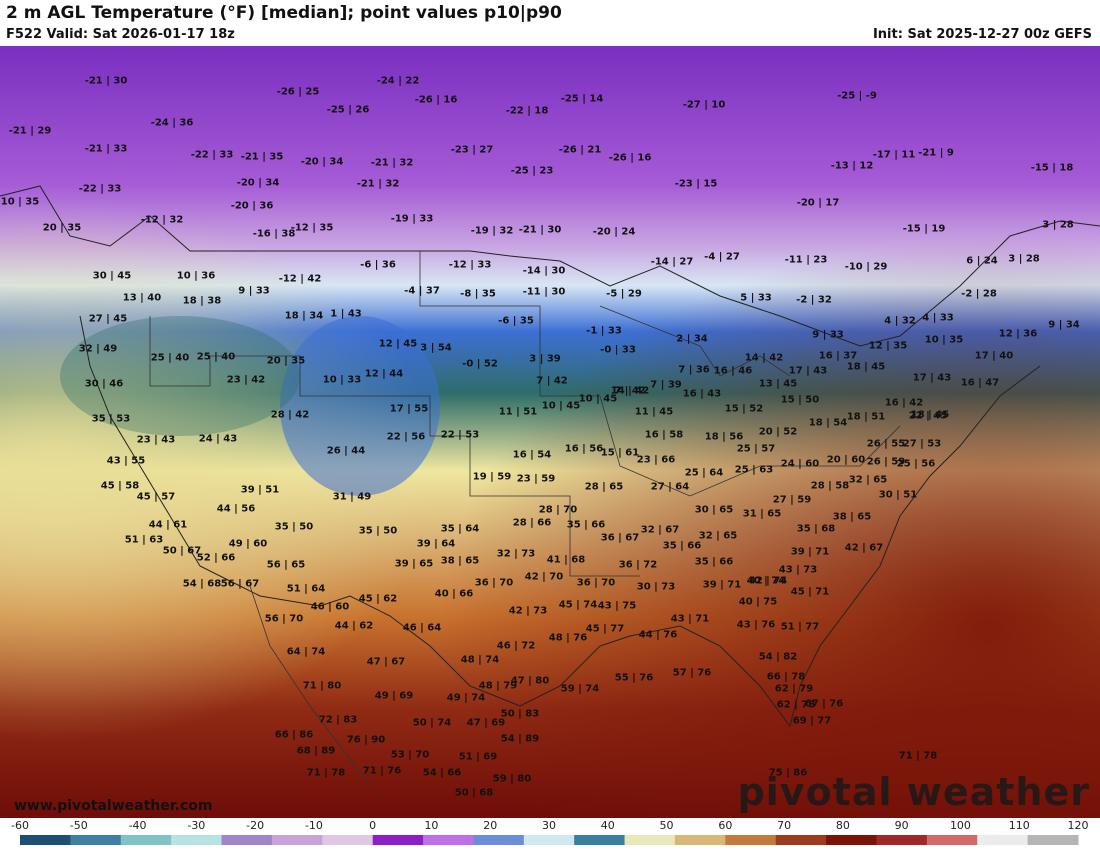 This screenshot has width=1100, height=850. Describe the element at coordinates (904, 403) in the screenshot. I see `point-value-label: 16 | 42` at that location.